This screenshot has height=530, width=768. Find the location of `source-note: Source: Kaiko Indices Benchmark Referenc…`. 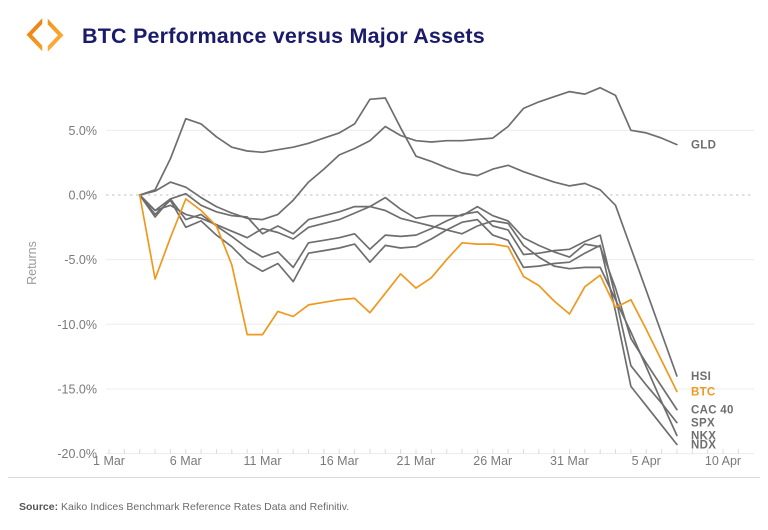

source-note: Source: Kaiko Indices Benchmark Referenc… is located at coordinates (184, 507).